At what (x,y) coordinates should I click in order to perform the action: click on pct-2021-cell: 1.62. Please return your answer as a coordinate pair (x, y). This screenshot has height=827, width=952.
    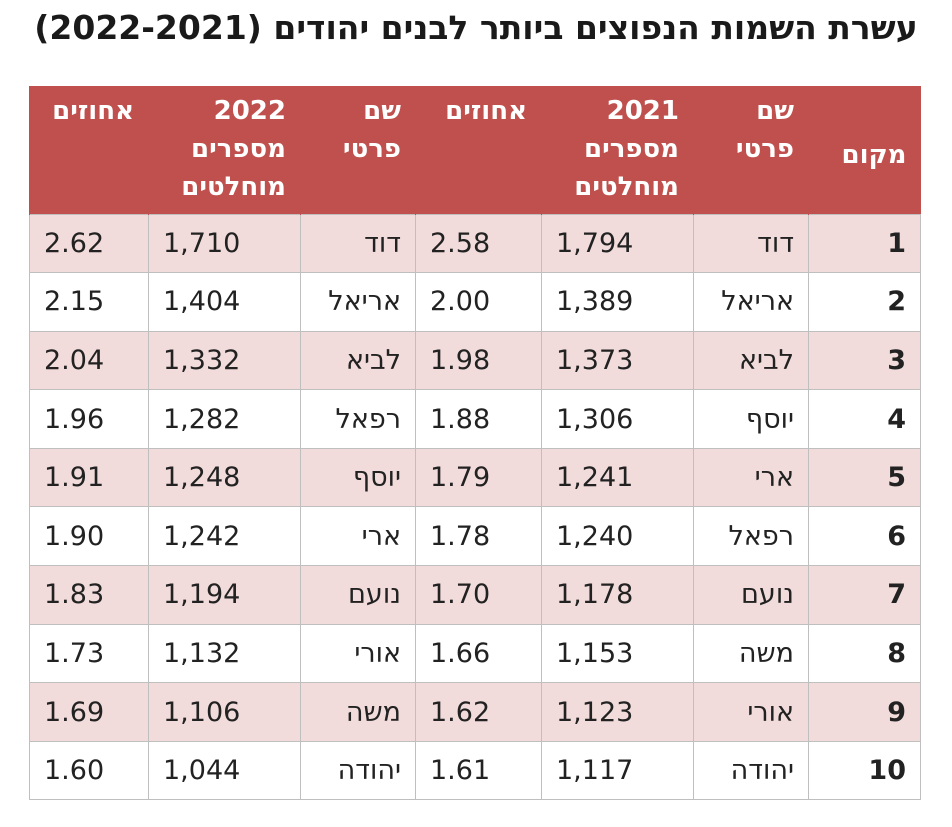
    Looking at the image, I should click on (478, 712).